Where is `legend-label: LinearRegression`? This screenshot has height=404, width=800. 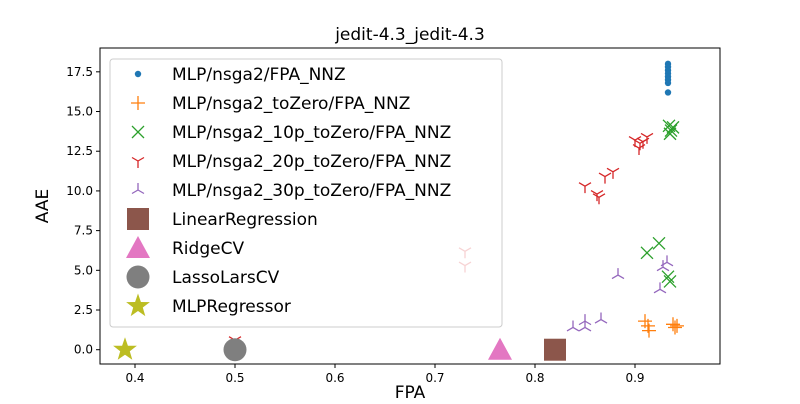
legend-label: LinearRegression is located at coordinates (245, 220).